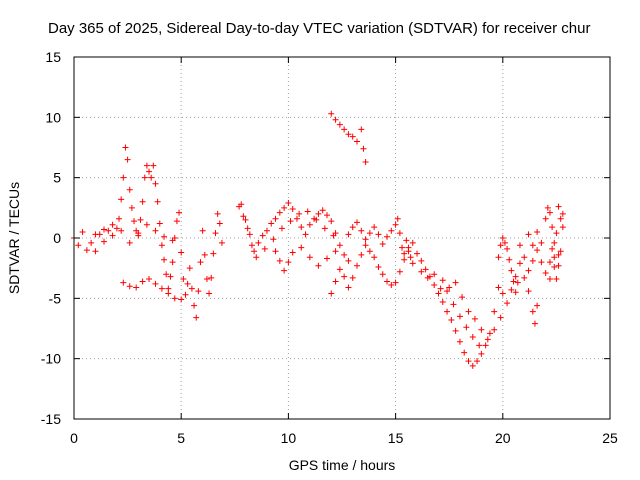 The width and height of the screenshot is (640, 480). What do you see at coordinates (53, 57) in the screenshot?
I see `y-tick-label: 15` at bounding box center [53, 57].